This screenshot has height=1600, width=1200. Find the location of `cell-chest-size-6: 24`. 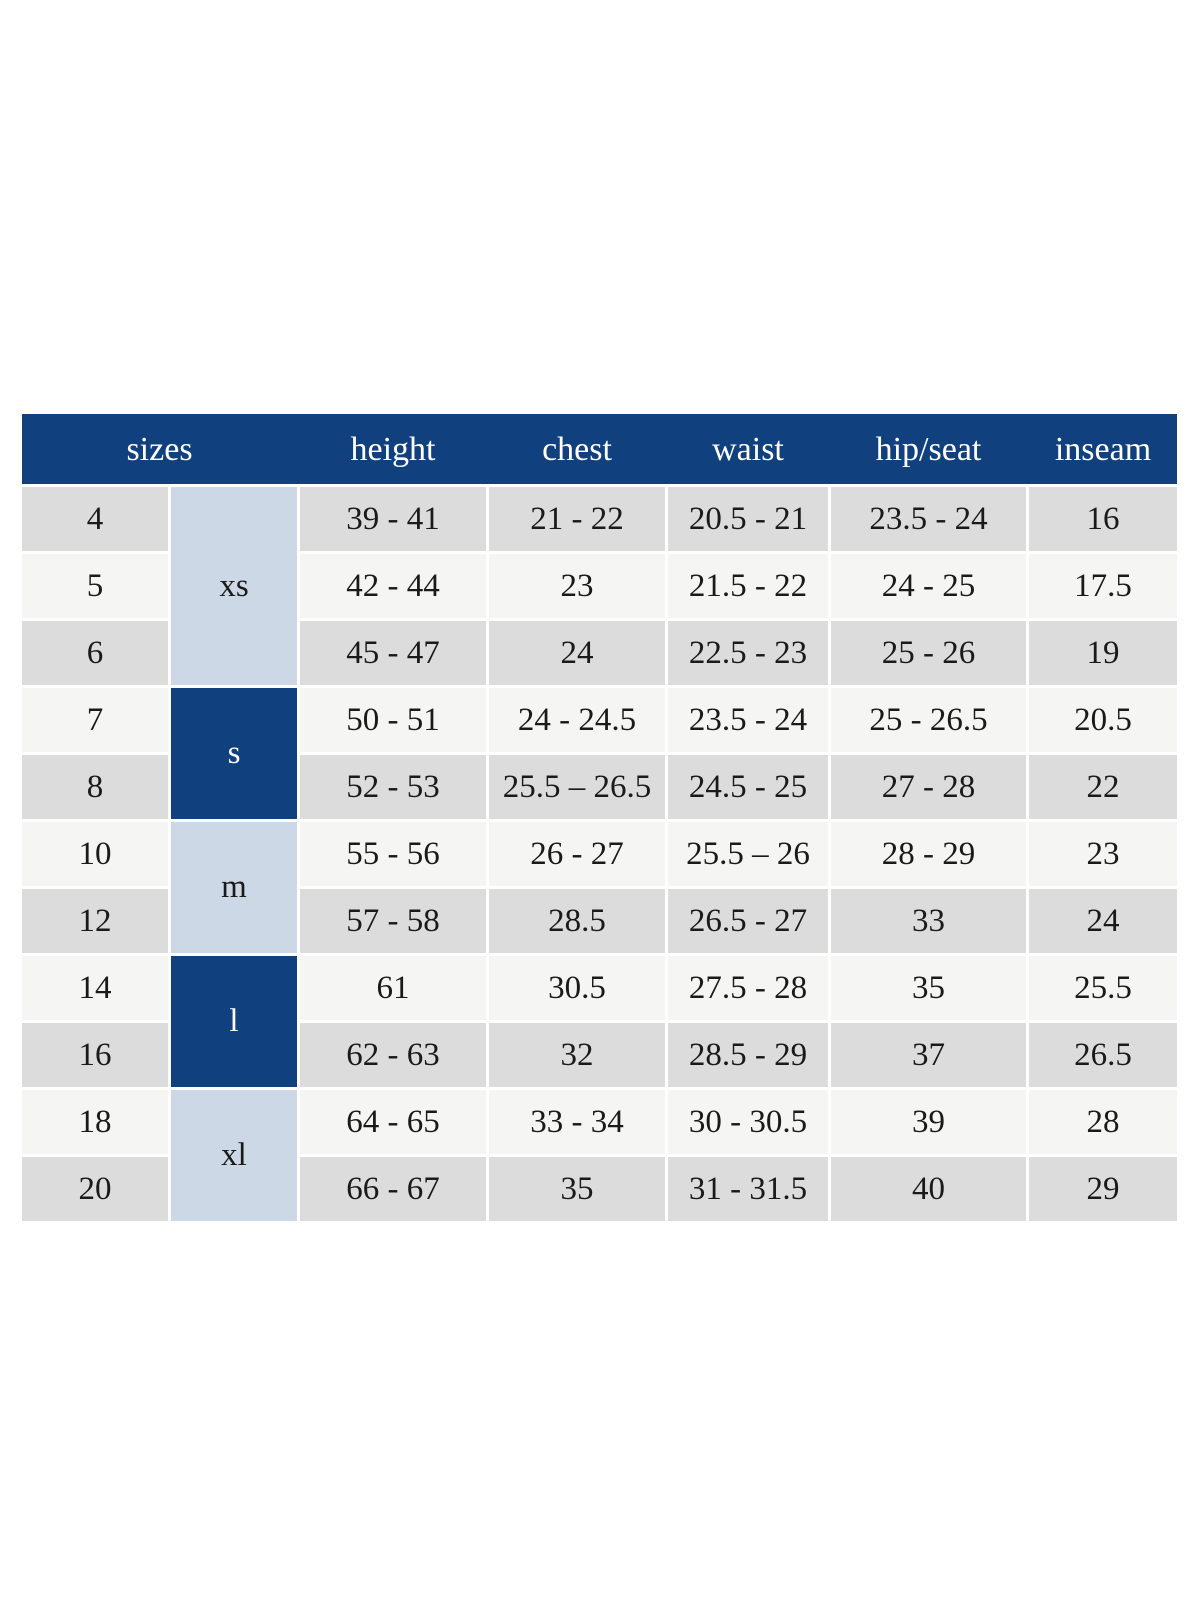

cell-chest-size-6: 24 is located at coordinates (577, 653).